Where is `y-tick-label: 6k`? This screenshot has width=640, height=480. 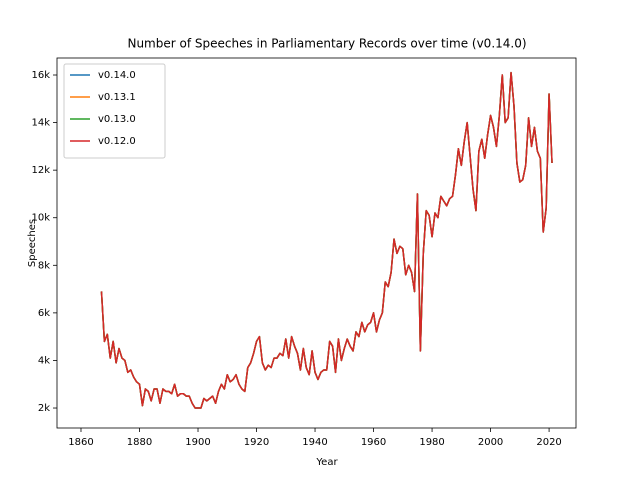
y-tick-label: 6k is located at coordinates (44, 313).